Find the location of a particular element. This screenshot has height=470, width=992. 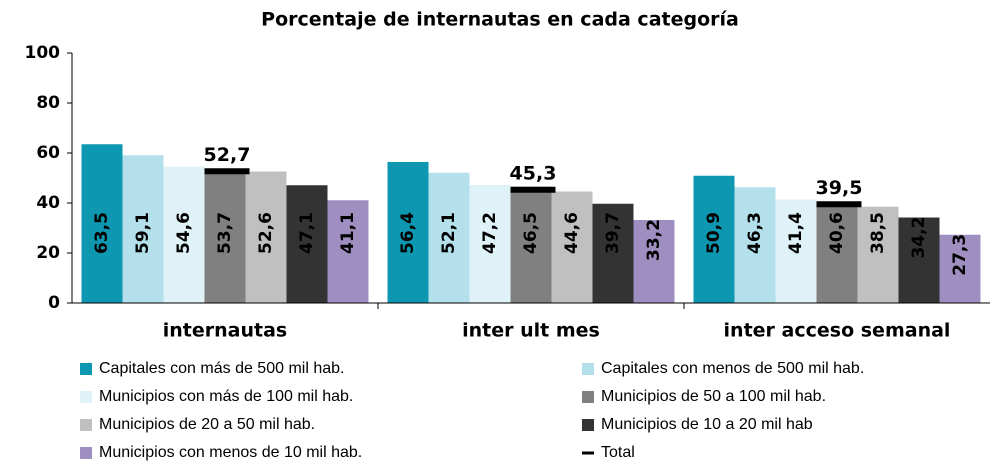

legend-label: Capitales con menos de 500 mil hab. is located at coordinates (732, 368).